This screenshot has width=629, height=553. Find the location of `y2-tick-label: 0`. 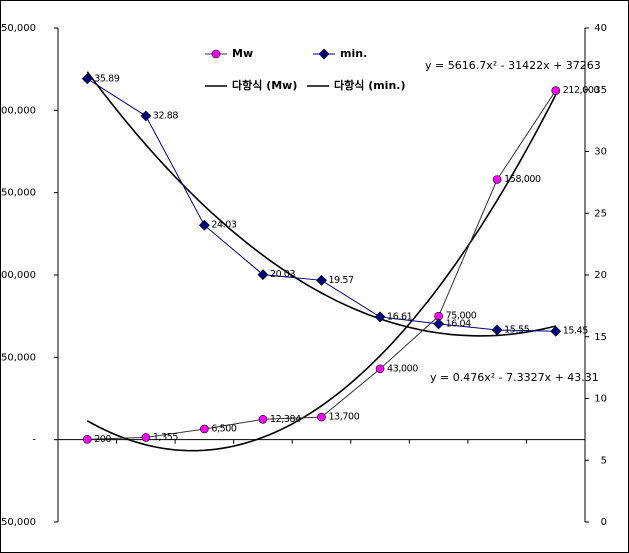

y2-tick-label: 0 is located at coordinates (604, 522).